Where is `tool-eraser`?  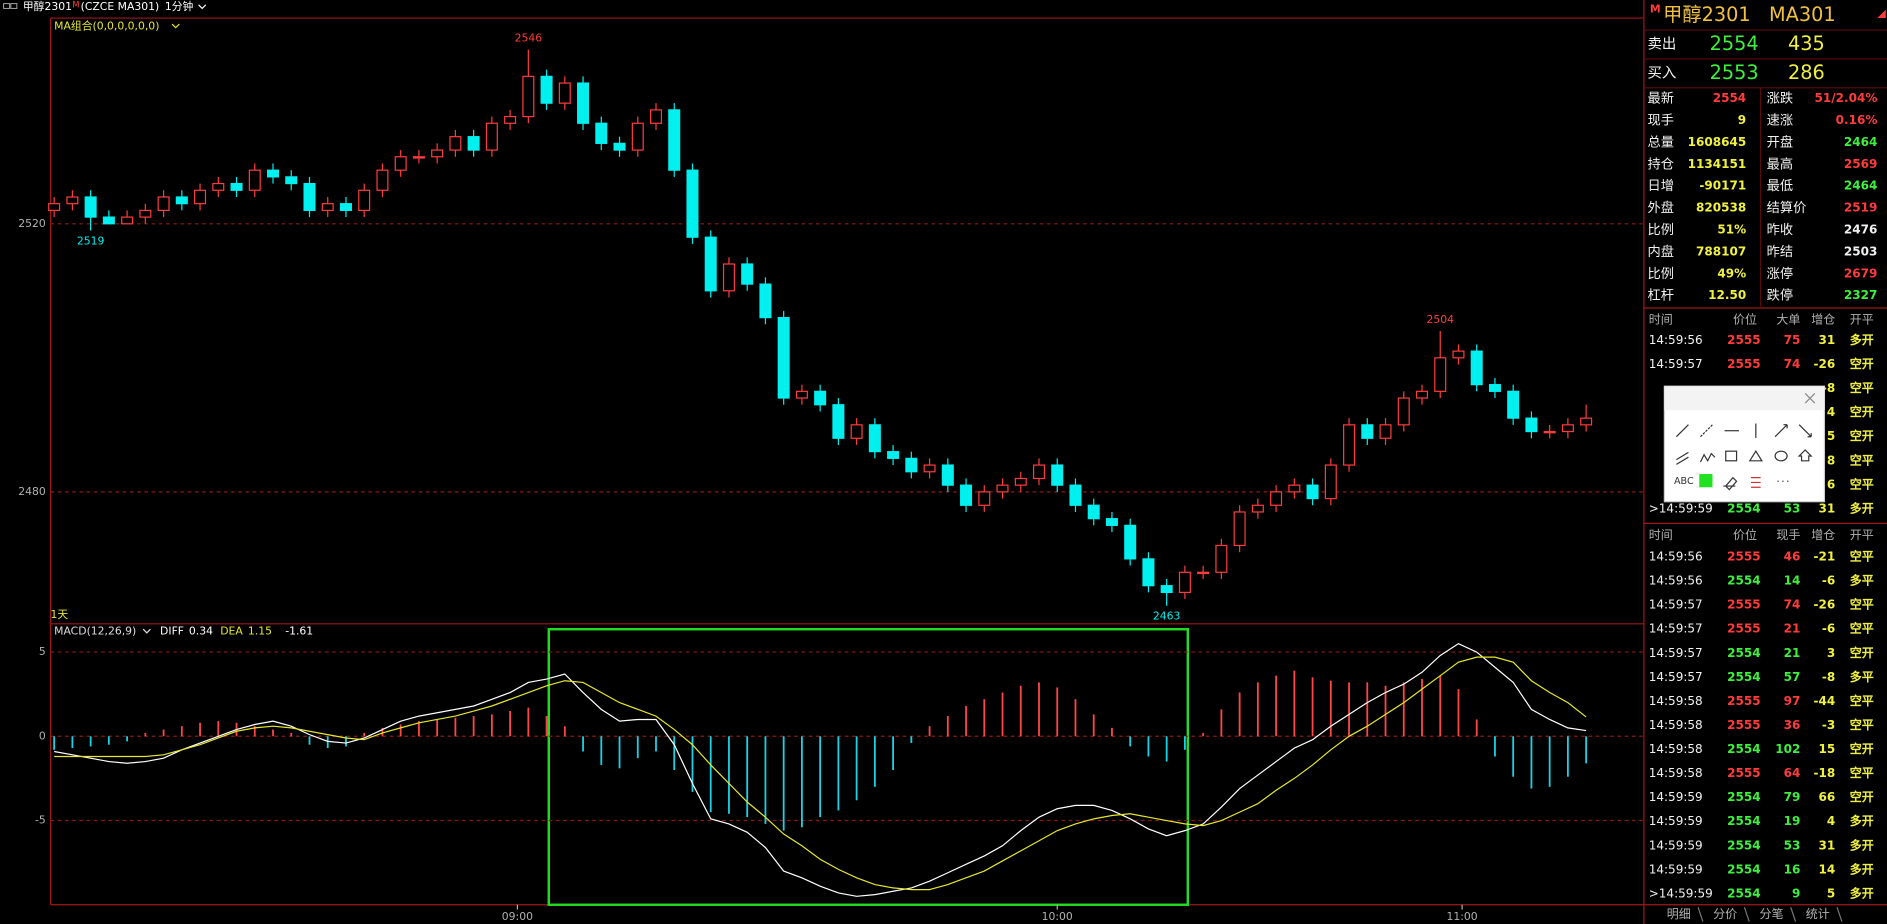 tool-eraser is located at coordinates (1730, 483).